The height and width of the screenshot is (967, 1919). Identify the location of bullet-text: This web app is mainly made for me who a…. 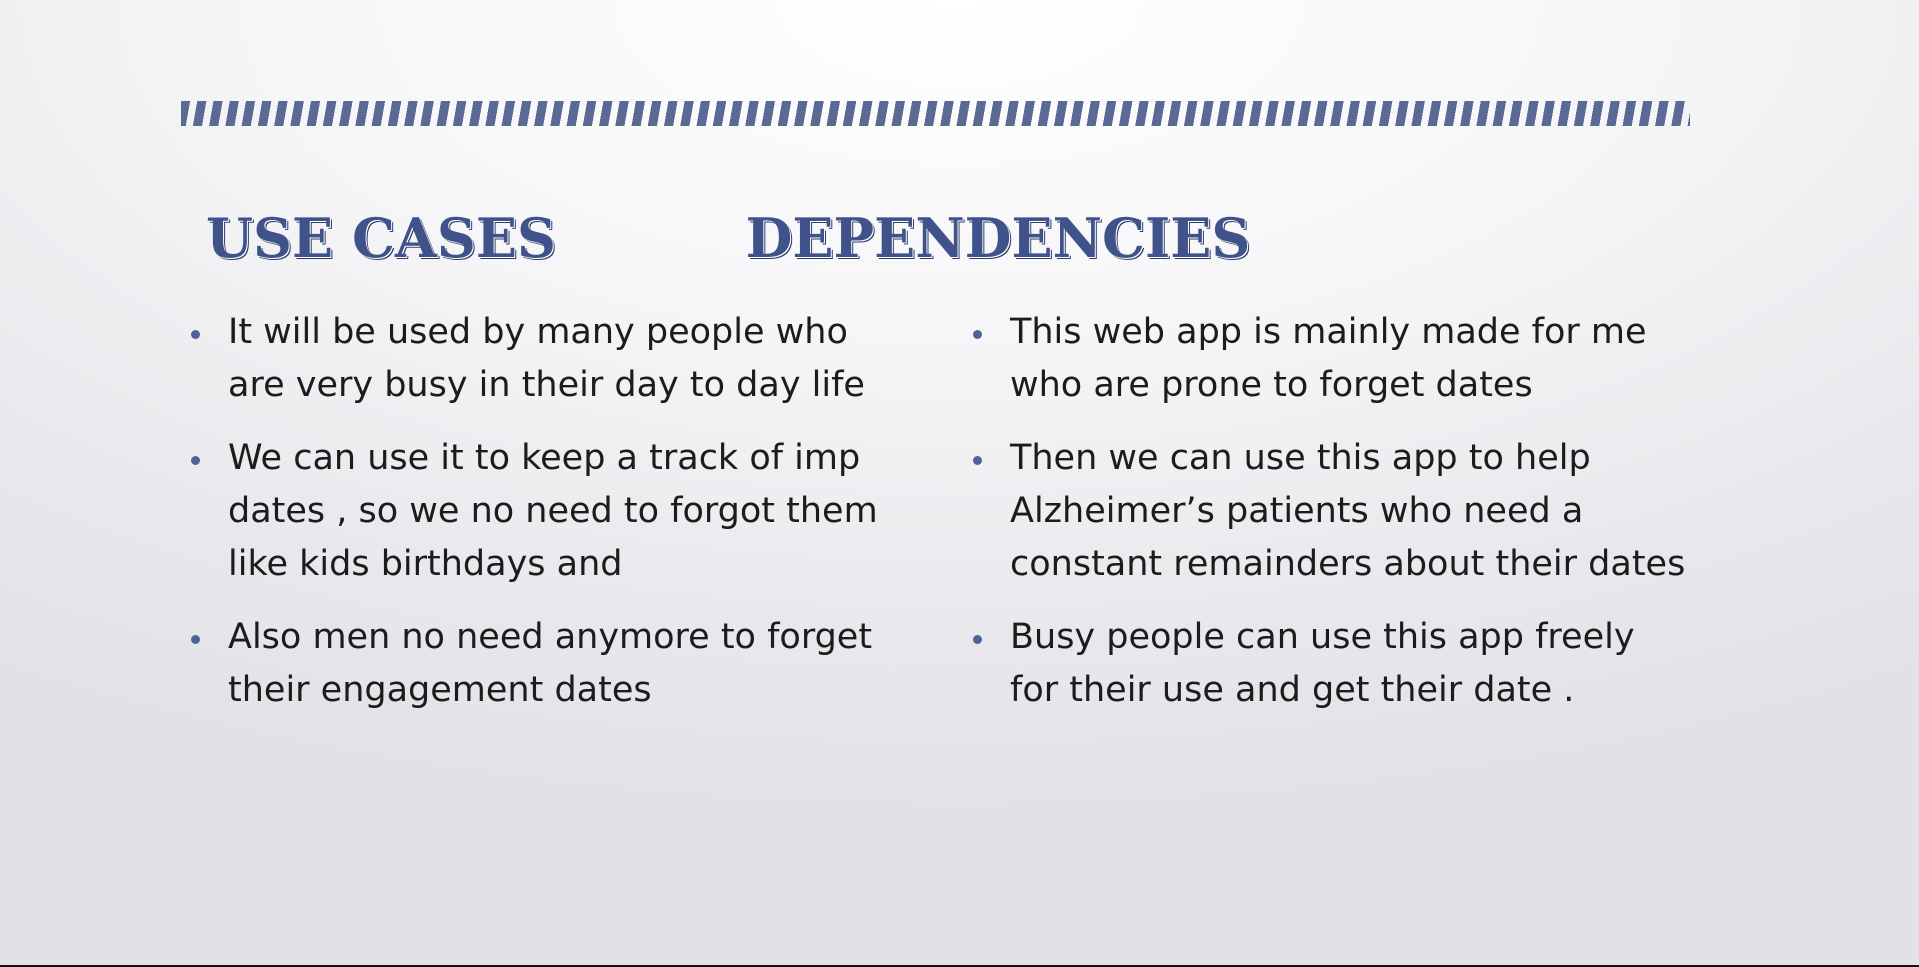
(1328, 358).